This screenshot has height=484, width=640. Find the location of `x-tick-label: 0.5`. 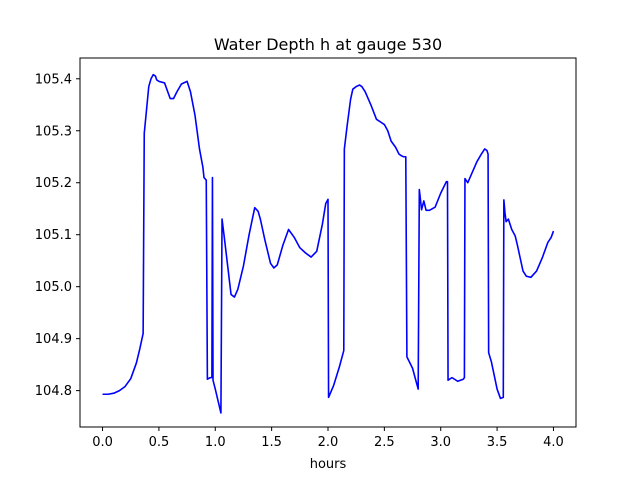

x-tick-label: 0.5 is located at coordinates (159, 442).